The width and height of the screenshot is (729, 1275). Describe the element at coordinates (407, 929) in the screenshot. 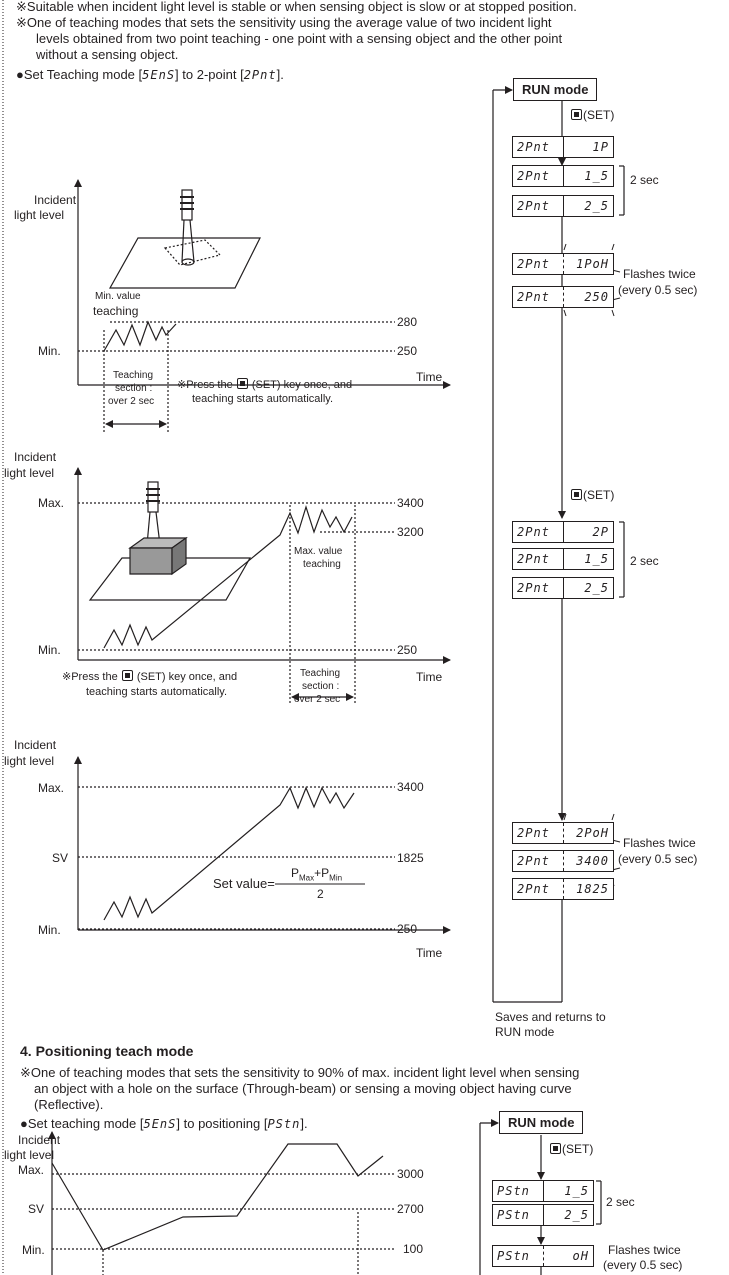

I see `chart3-val-250: 250` at that location.